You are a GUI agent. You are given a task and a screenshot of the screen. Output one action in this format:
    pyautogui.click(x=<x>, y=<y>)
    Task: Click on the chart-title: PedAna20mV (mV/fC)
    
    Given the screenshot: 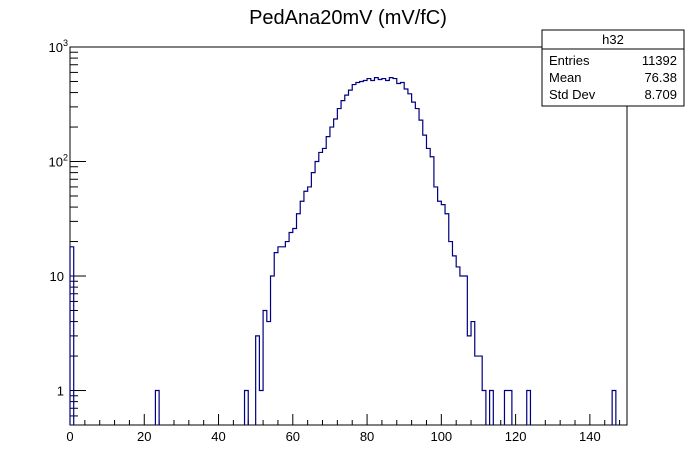 What is the action you would take?
    pyautogui.click(x=348, y=18)
    